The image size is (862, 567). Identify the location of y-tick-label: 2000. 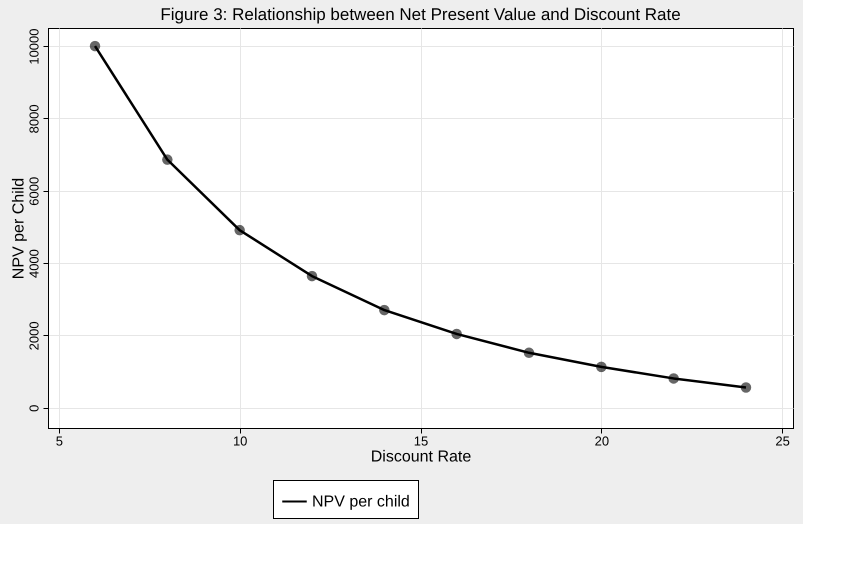
(34, 335).